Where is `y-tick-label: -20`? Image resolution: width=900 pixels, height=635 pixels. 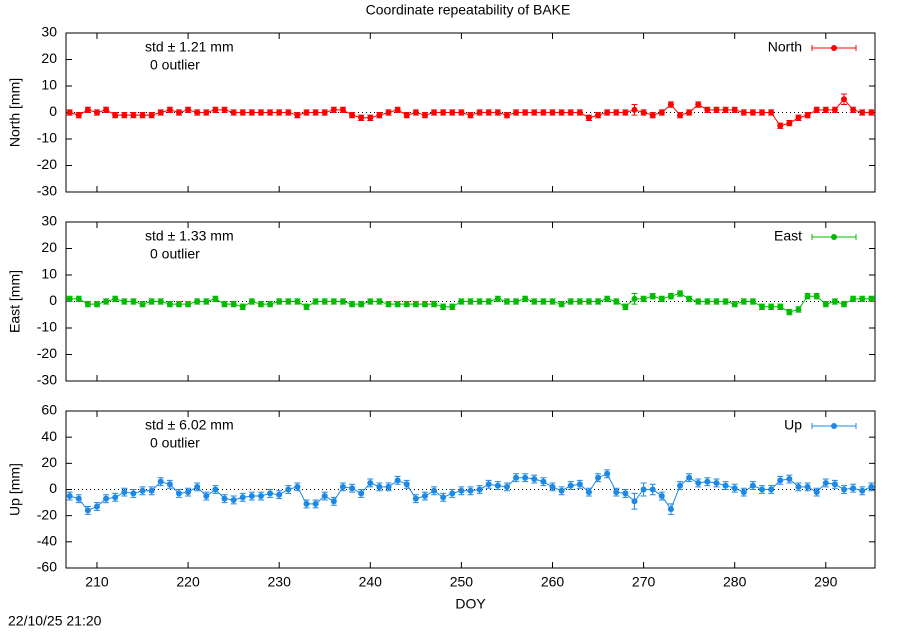
y-tick-label: -20 is located at coordinates (47, 353).